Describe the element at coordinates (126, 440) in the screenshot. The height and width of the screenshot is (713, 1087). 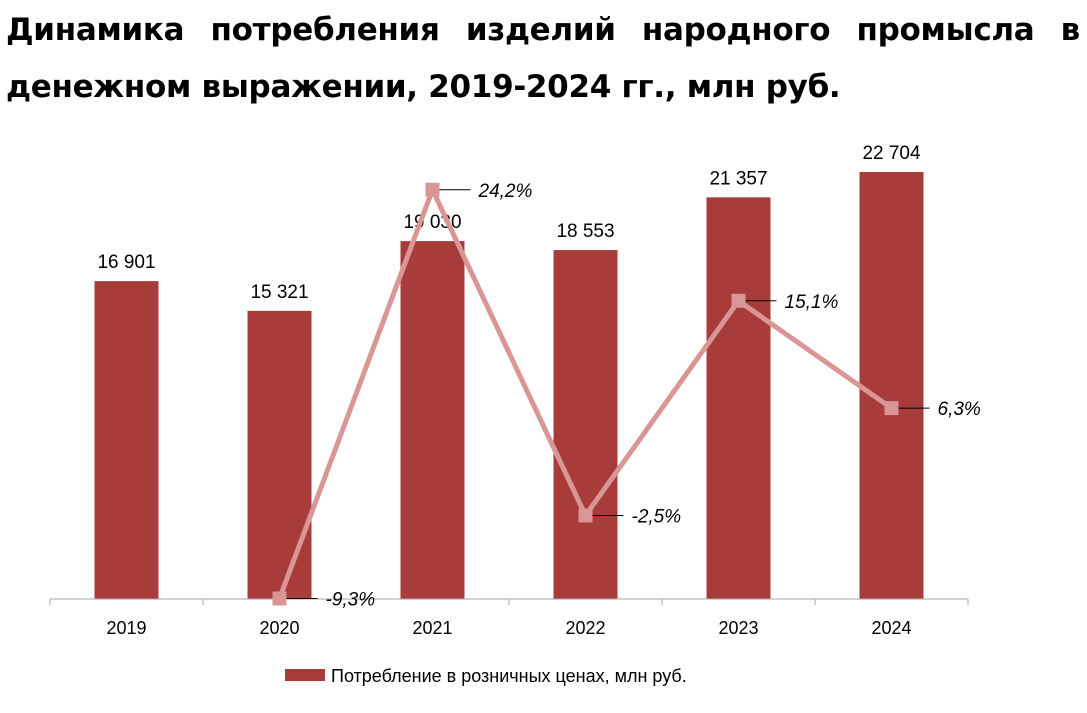
I see `bar-2019` at that location.